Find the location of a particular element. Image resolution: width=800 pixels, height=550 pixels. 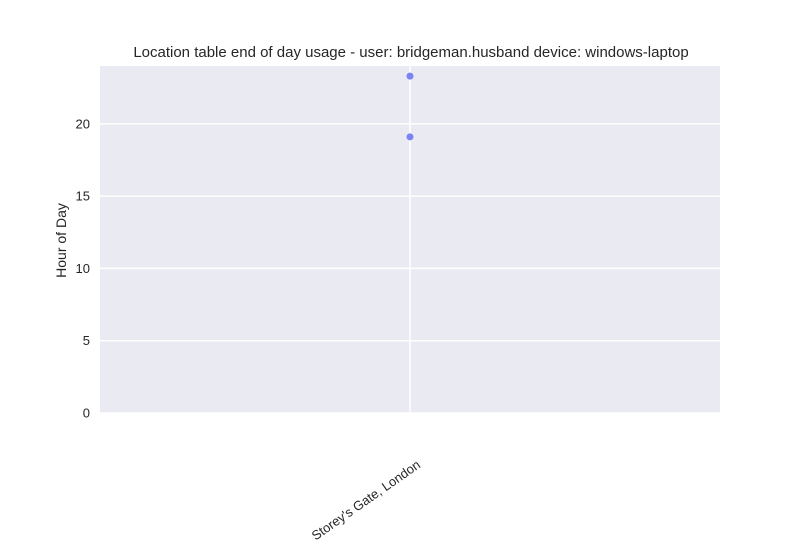

y-axis-label: Hour of Day is located at coordinates (61, 240).